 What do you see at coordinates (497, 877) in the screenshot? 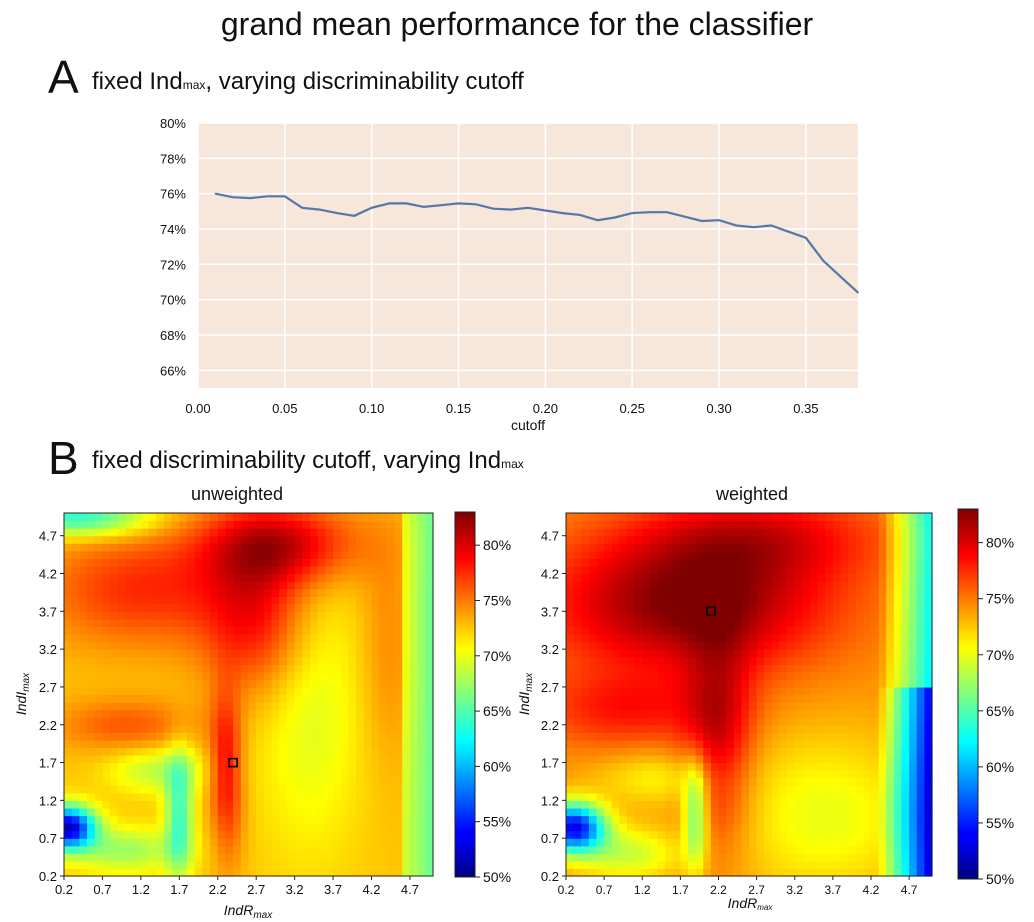
I see `colorbar-tick-label: 50%` at bounding box center [497, 877].